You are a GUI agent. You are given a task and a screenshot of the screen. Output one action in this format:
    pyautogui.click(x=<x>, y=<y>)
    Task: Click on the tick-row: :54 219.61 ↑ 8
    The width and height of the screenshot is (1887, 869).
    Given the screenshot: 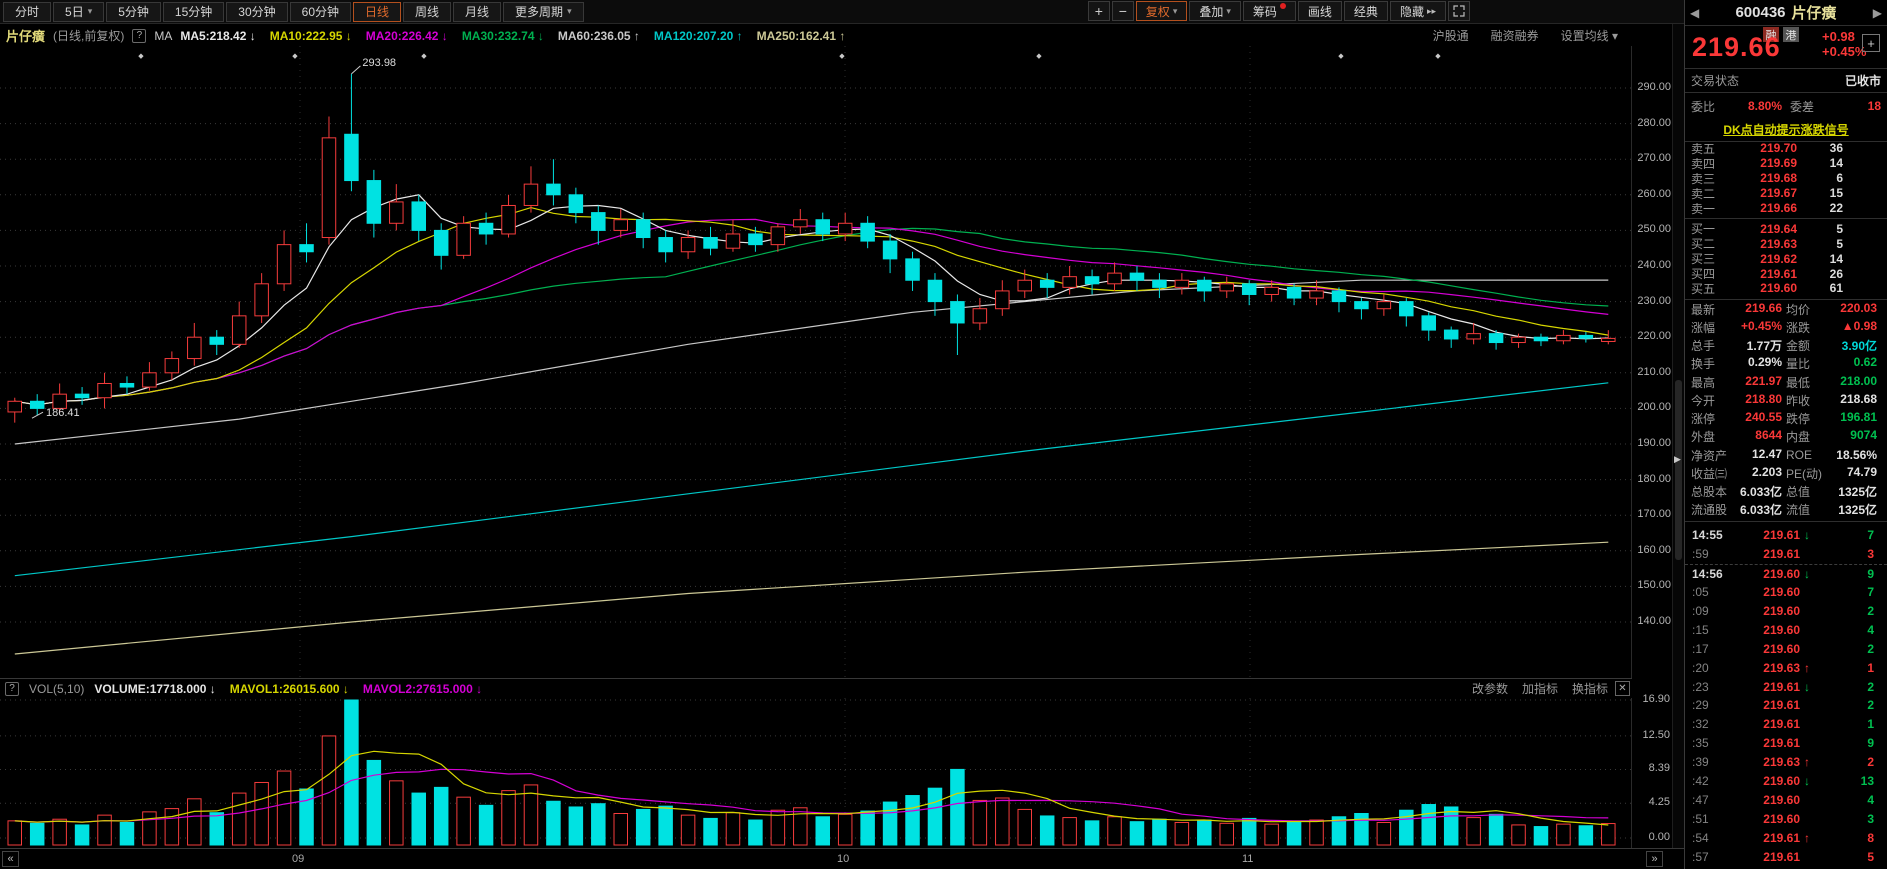 What is the action you would take?
    pyautogui.click(x=1786, y=837)
    